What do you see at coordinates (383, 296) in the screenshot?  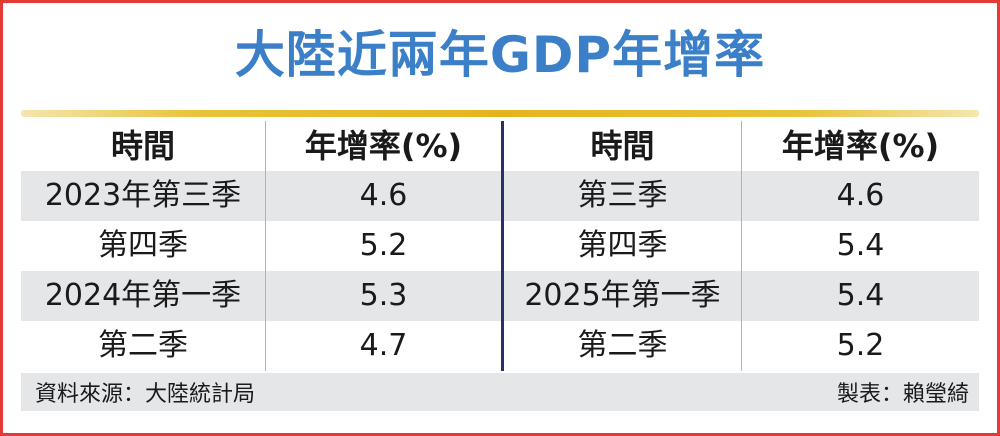 I see `table-cell: 5.3` at bounding box center [383, 296].